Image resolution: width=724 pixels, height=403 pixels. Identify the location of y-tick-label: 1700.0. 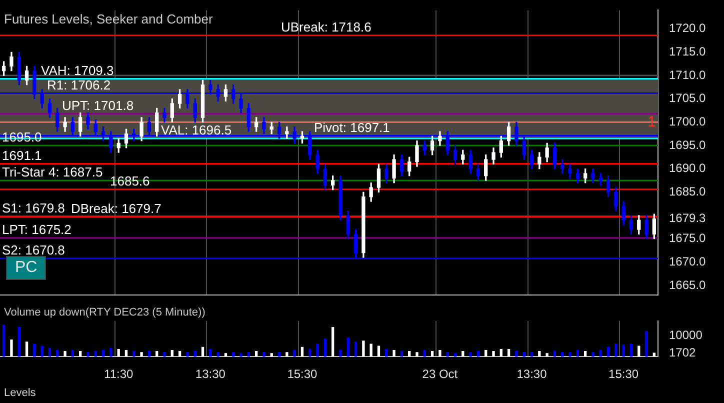
(687, 121).